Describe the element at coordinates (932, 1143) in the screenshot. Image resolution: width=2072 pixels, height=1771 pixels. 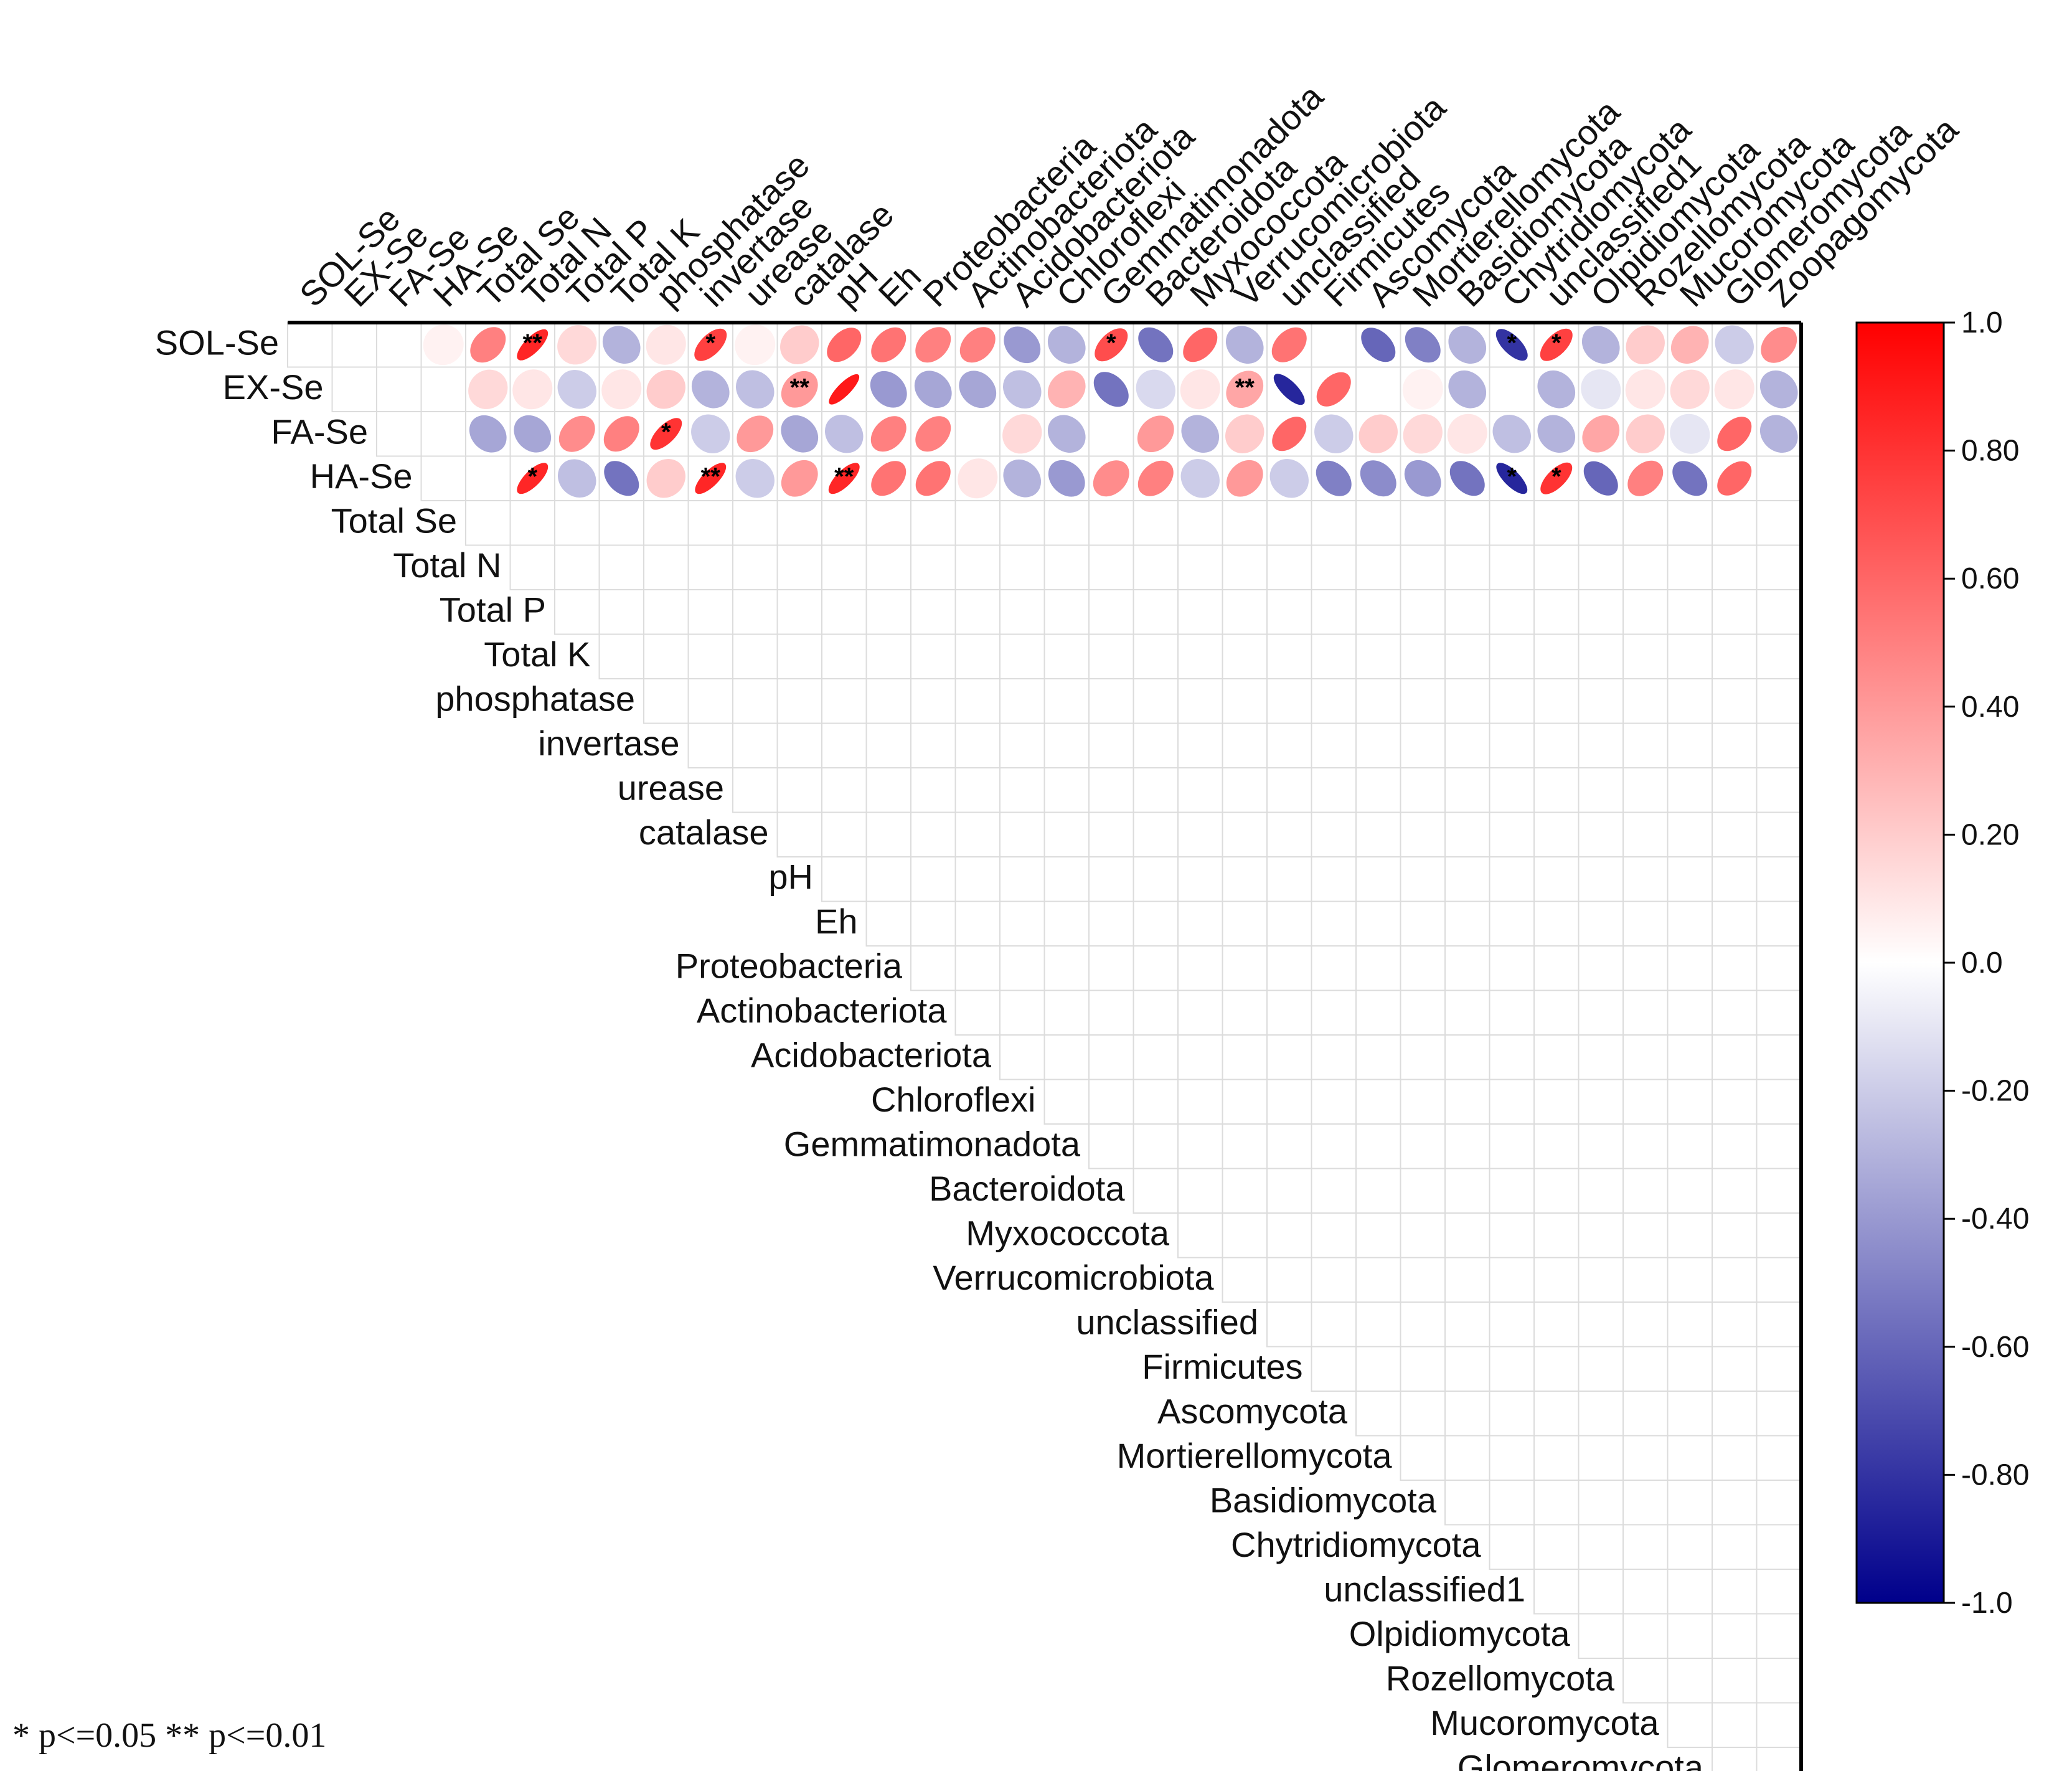
I see `row-label: Gemmatimonadota` at that location.